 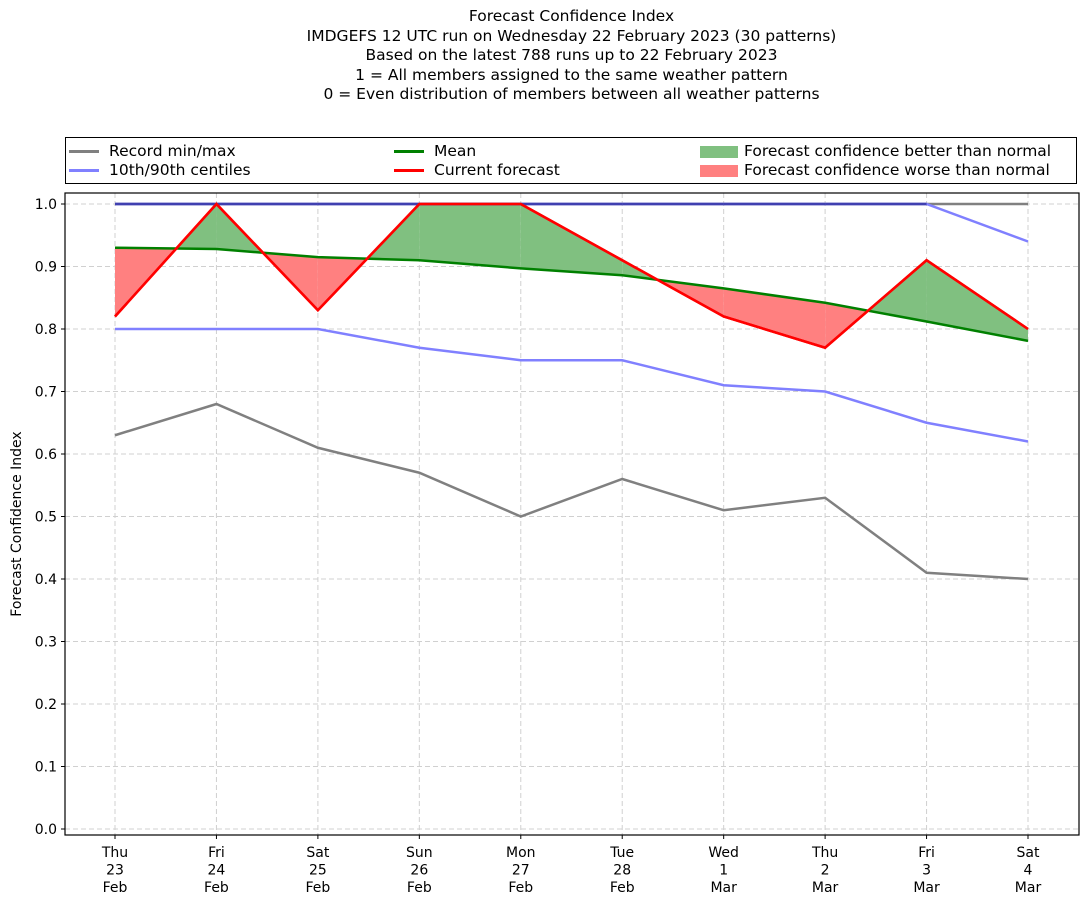 I want to click on legend-label-centiles: 10th/90th centiles, so click(x=180, y=170).